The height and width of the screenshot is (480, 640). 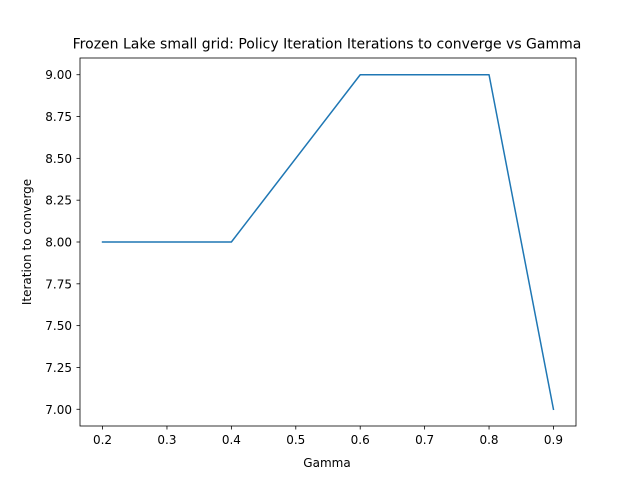 I want to click on x-tick-label: 0.7, so click(x=424, y=440).